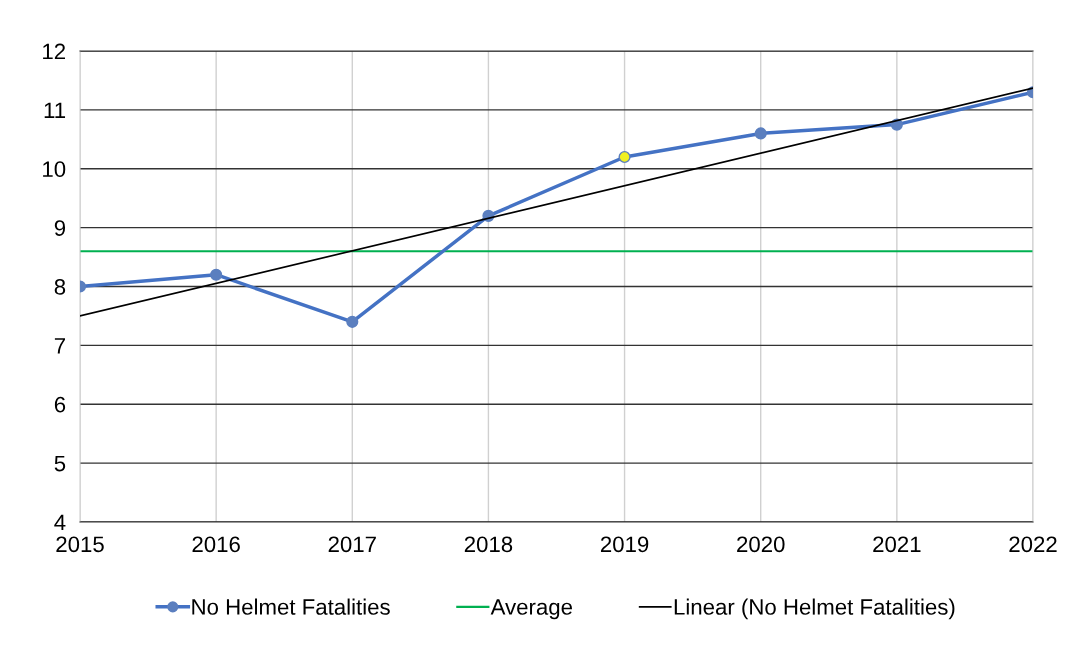 Image resolution: width=1070 pixels, height=668 pixels. I want to click on y-tick-label: 5, so click(60, 463).